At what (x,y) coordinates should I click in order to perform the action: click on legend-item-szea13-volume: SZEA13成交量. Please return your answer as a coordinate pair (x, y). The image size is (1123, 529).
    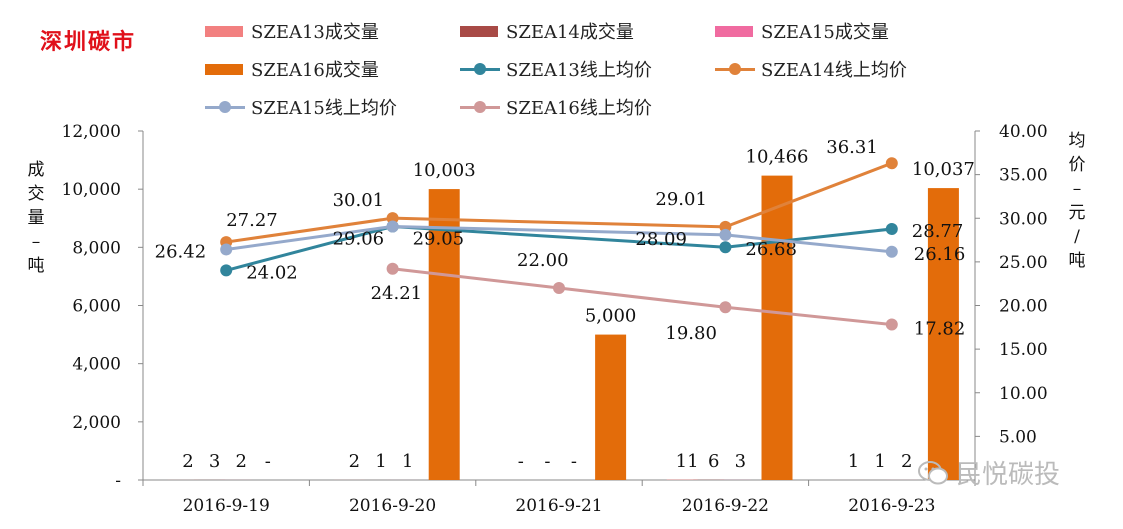
    Looking at the image, I should click on (292, 31).